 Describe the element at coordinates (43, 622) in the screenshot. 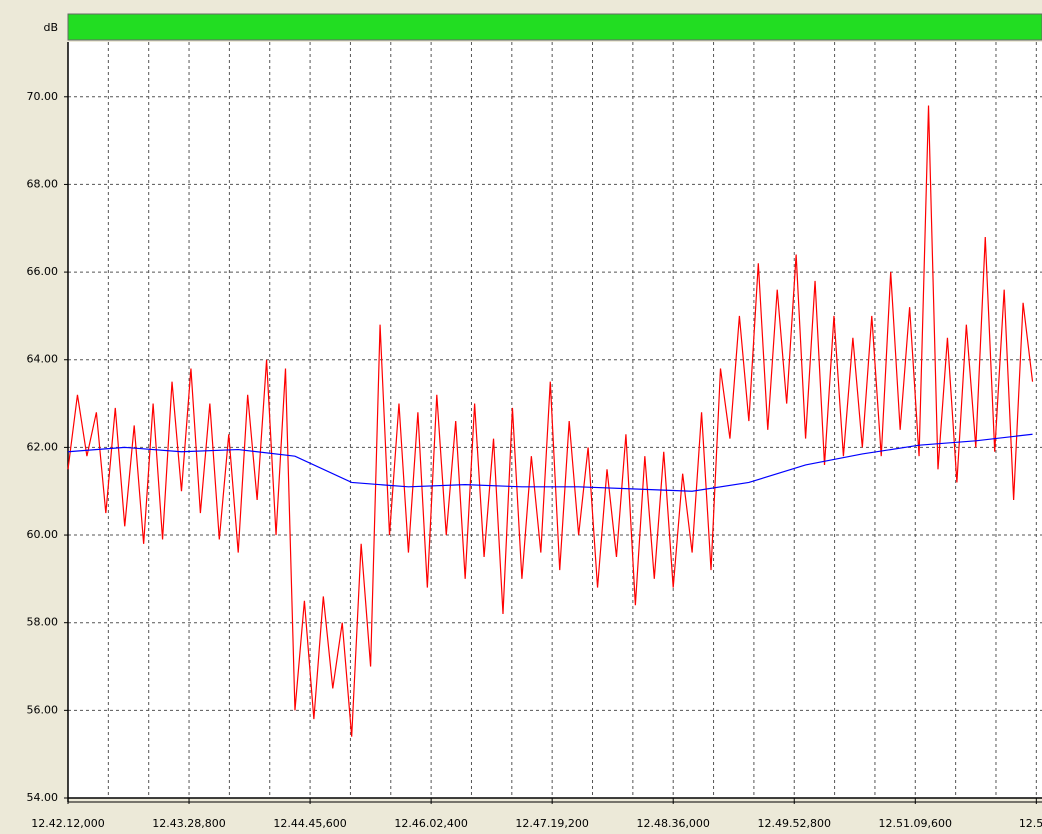

I see `y-tick-label: 58.00` at that location.